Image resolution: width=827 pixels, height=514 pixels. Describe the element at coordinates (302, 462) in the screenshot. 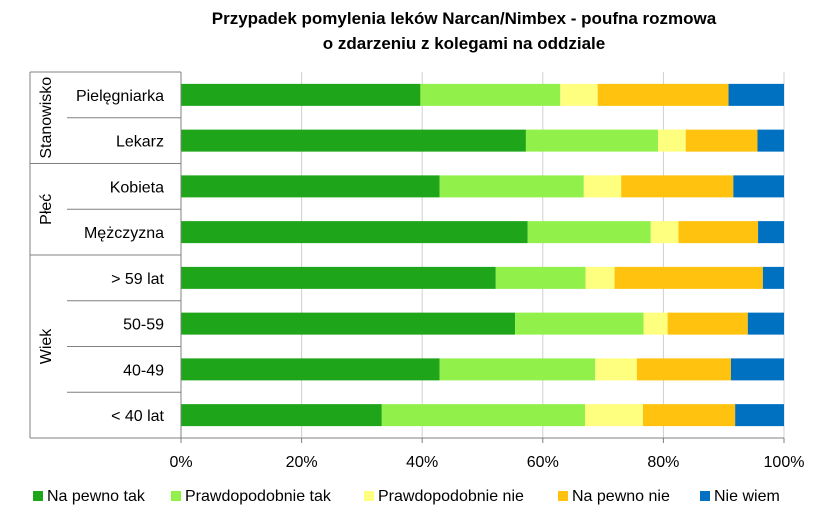

I see `x-tick-label: 20%` at that location.